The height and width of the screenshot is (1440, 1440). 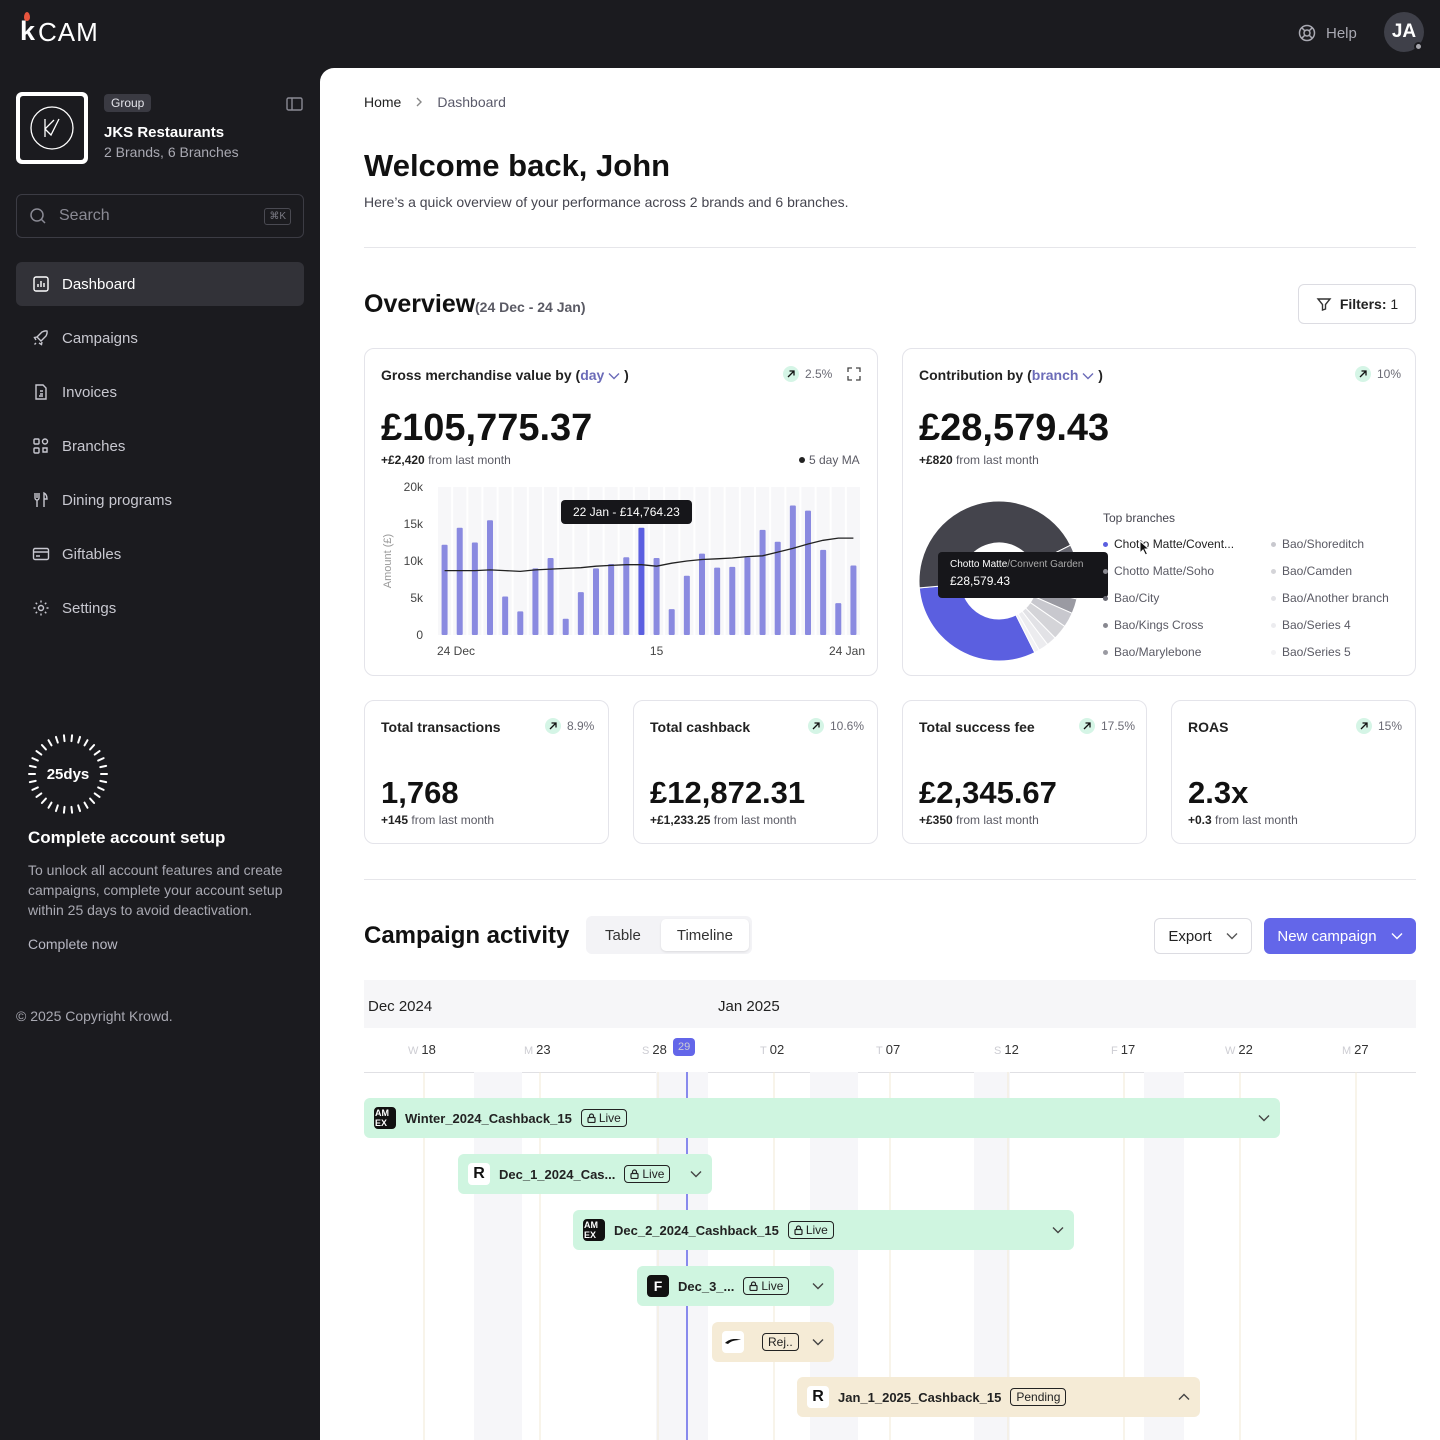 I want to click on sidebar-toggle-icon, so click(x=294, y=104).